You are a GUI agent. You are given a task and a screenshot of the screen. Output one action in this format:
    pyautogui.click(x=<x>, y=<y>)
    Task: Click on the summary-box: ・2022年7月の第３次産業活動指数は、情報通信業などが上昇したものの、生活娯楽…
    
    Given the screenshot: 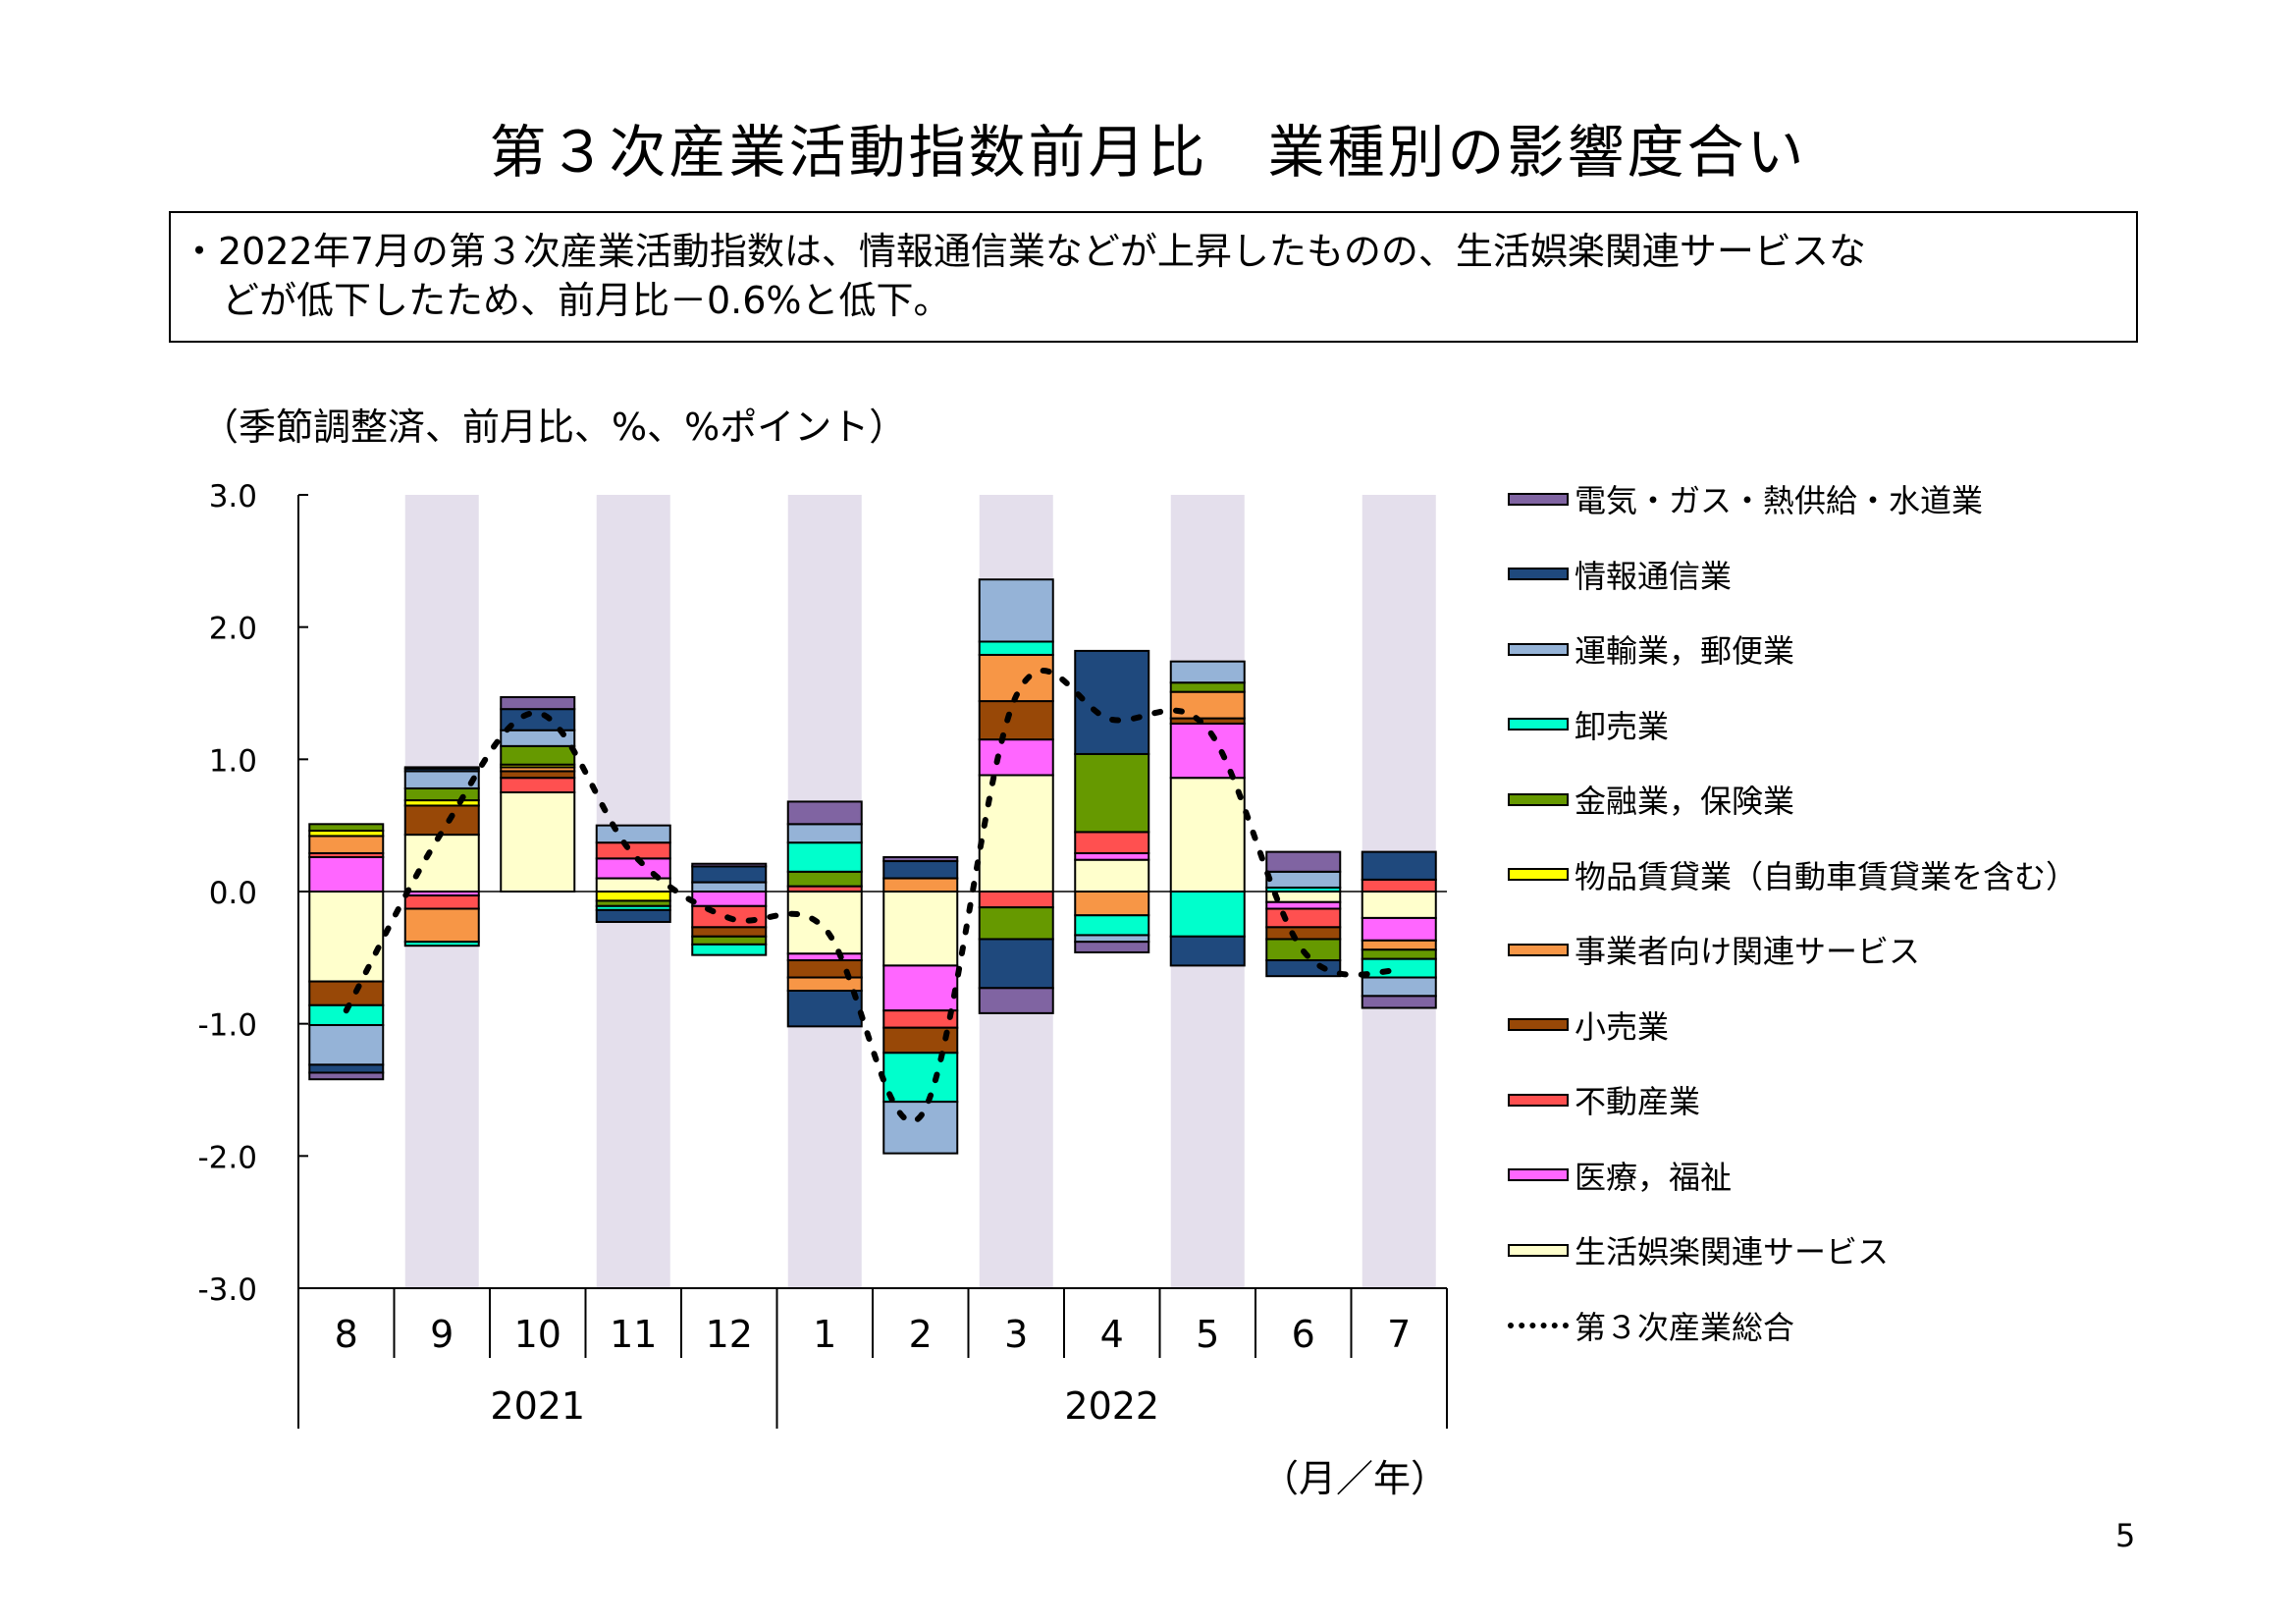 What is the action you would take?
    pyautogui.click(x=1153, y=277)
    